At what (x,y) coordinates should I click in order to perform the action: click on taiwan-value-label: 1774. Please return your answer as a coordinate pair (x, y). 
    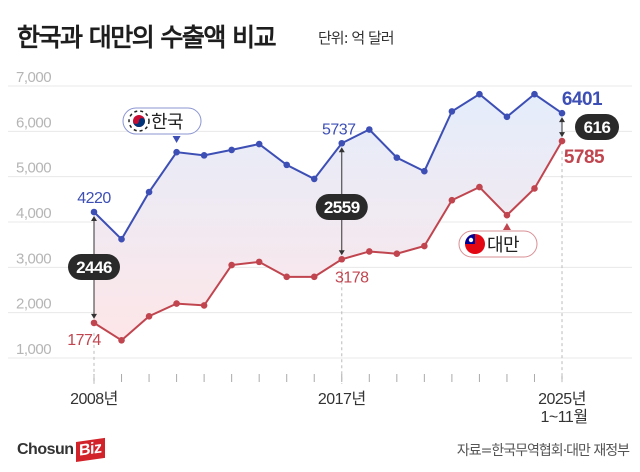
    Looking at the image, I should click on (84, 340).